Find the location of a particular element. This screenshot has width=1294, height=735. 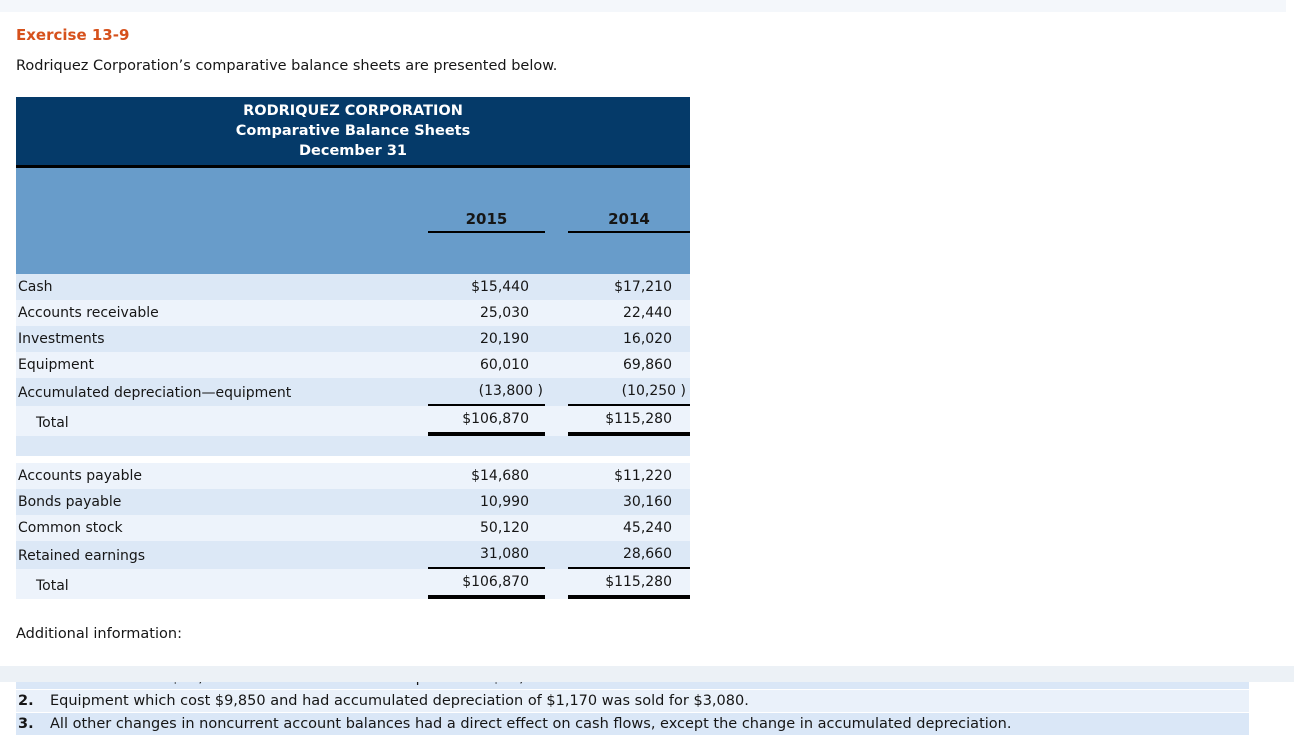

value-2014: 28,660 is located at coordinates (629, 555).